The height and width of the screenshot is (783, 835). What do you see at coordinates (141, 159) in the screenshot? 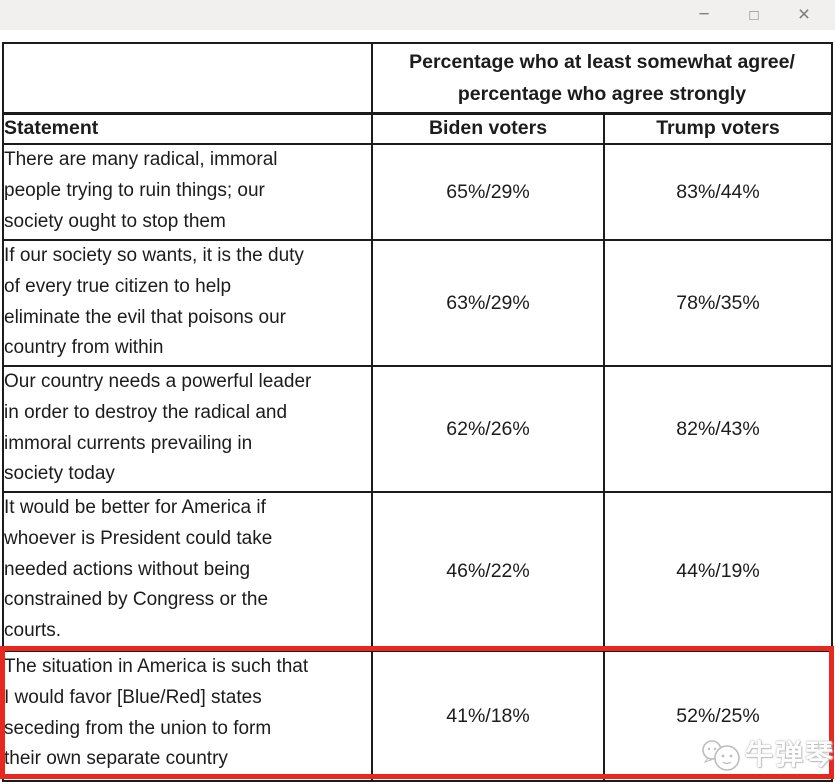
I see `statement-line: There are many radical, immoral` at bounding box center [141, 159].